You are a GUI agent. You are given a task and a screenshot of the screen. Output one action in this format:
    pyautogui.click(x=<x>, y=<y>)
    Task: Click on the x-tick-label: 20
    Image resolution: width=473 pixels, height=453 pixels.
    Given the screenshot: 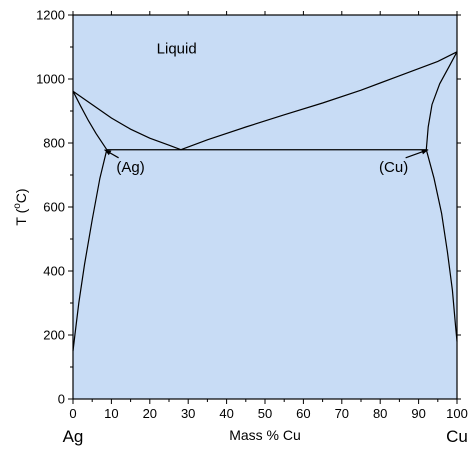 What is the action you would take?
    pyautogui.click(x=150, y=413)
    